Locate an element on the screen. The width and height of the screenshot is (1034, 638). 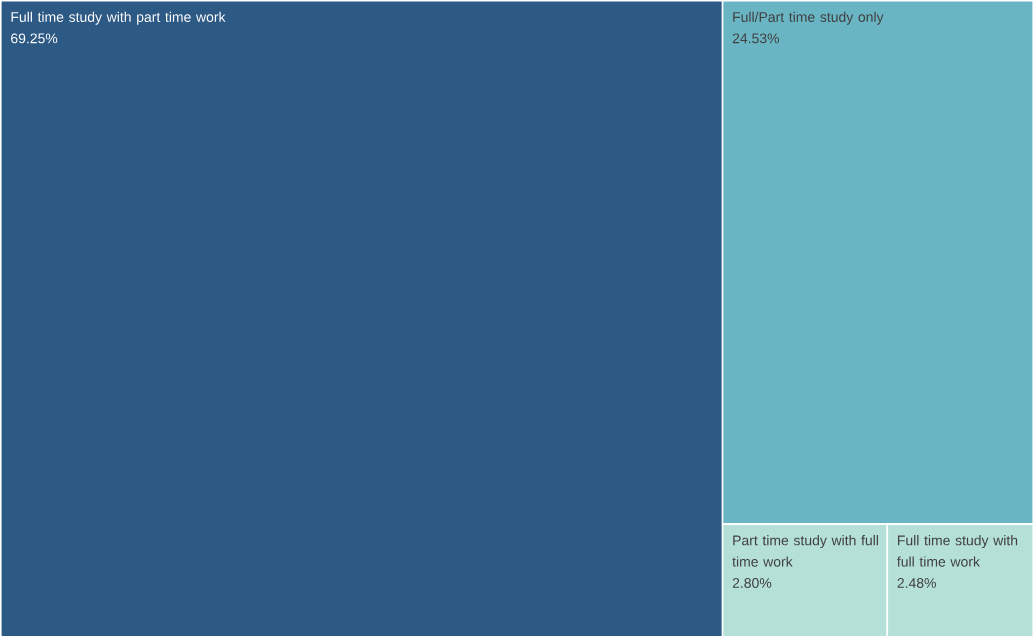
data-label: 2.80% is located at coordinates (752, 583).